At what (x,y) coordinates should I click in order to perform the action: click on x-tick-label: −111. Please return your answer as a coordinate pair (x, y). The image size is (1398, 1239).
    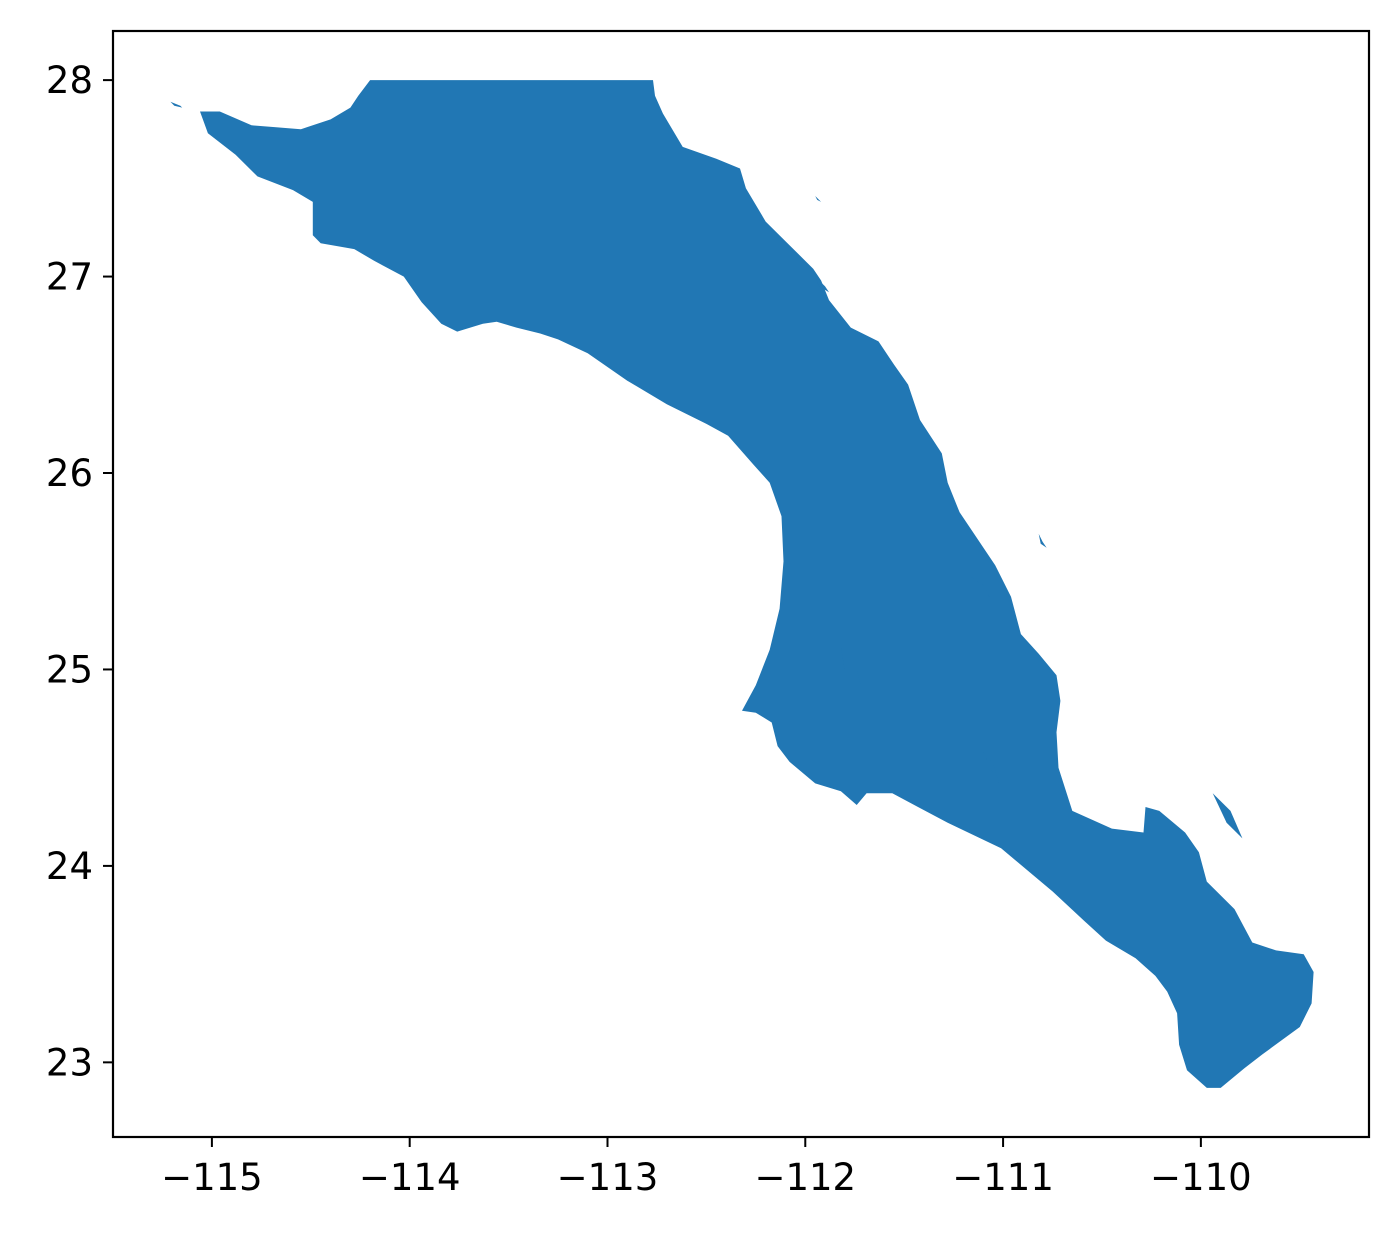
    Looking at the image, I should click on (1003, 1177).